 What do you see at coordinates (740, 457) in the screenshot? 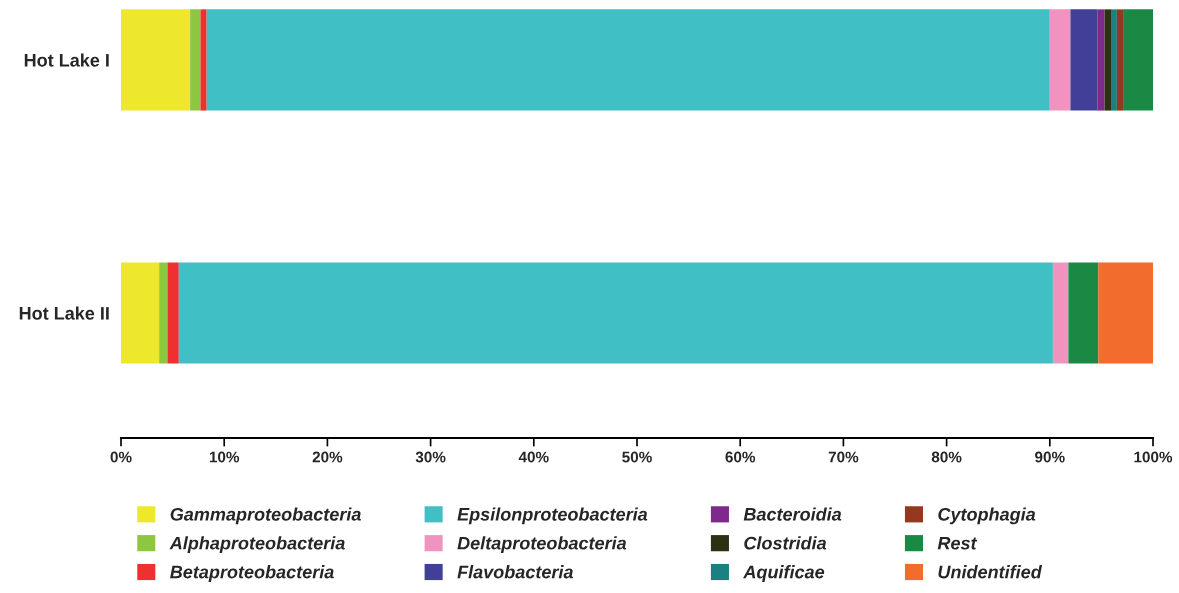
I see `x-tick-label: 60%` at bounding box center [740, 457].